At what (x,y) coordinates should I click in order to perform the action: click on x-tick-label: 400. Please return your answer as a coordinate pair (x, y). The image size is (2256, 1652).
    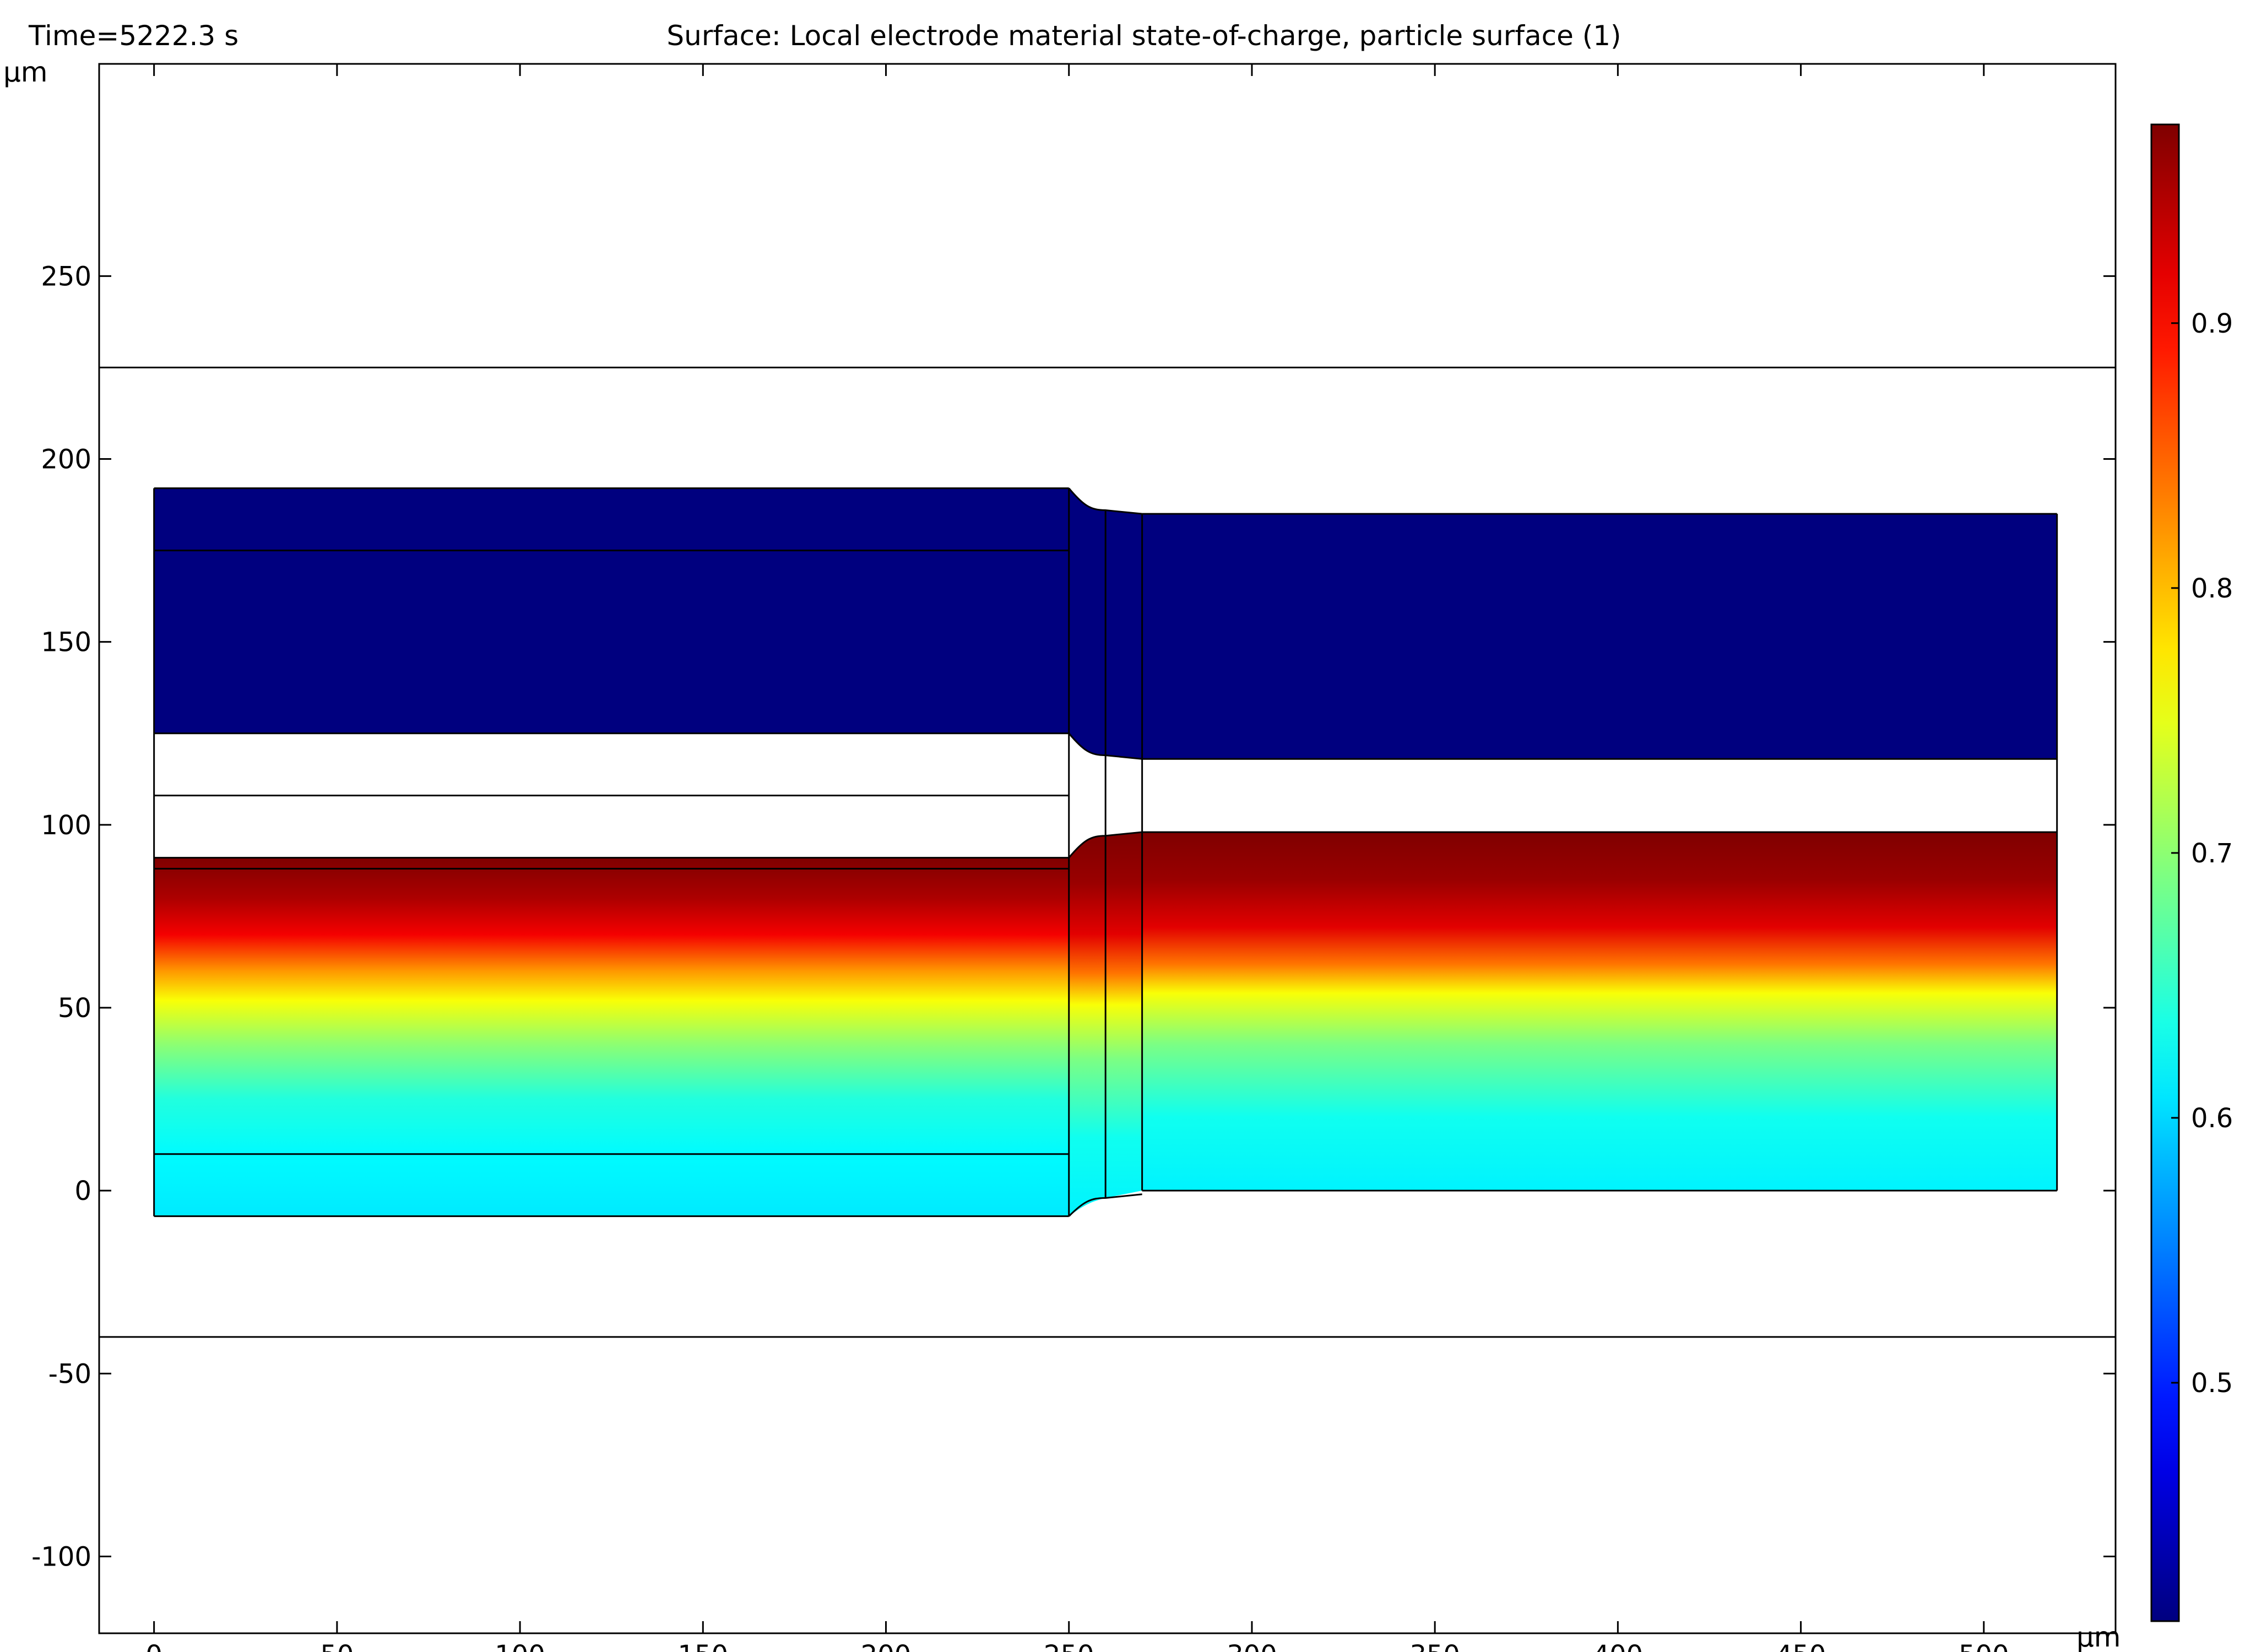
    Looking at the image, I should click on (1618, 1646).